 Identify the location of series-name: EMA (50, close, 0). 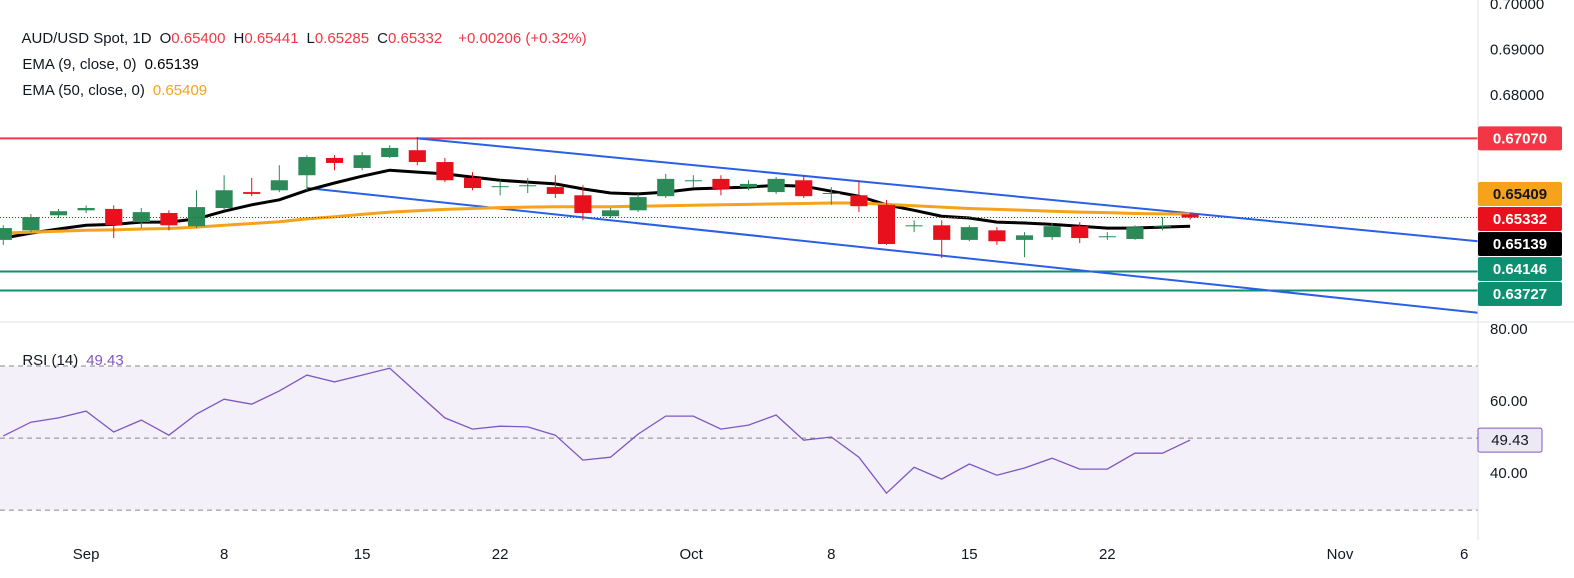
(83, 90).